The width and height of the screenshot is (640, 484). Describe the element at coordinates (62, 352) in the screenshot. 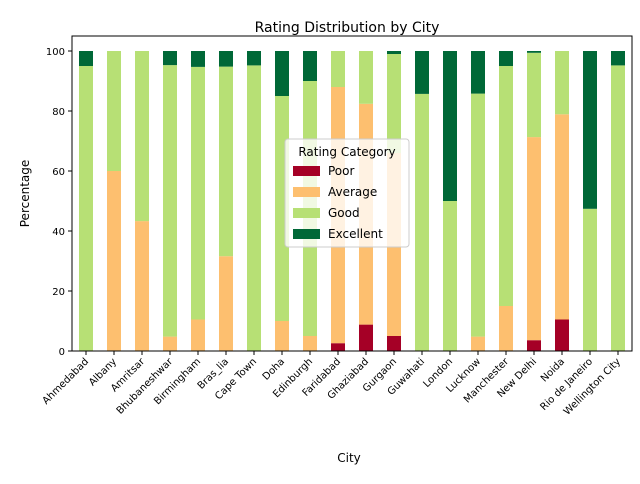

I see `y-tick-label: 0` at that location.